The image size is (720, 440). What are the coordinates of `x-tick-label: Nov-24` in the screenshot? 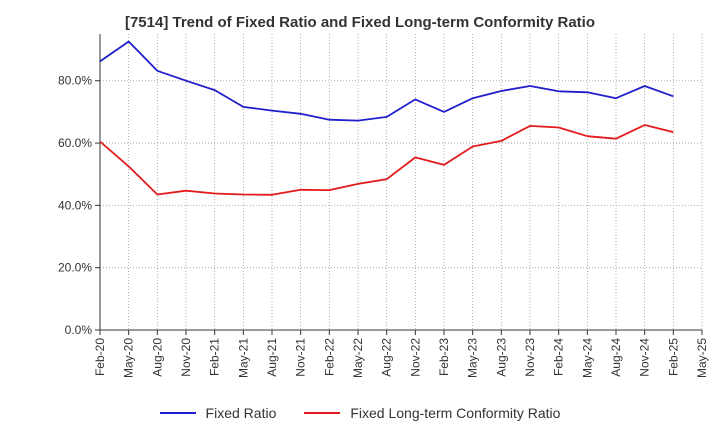 It's located at (645, 357).